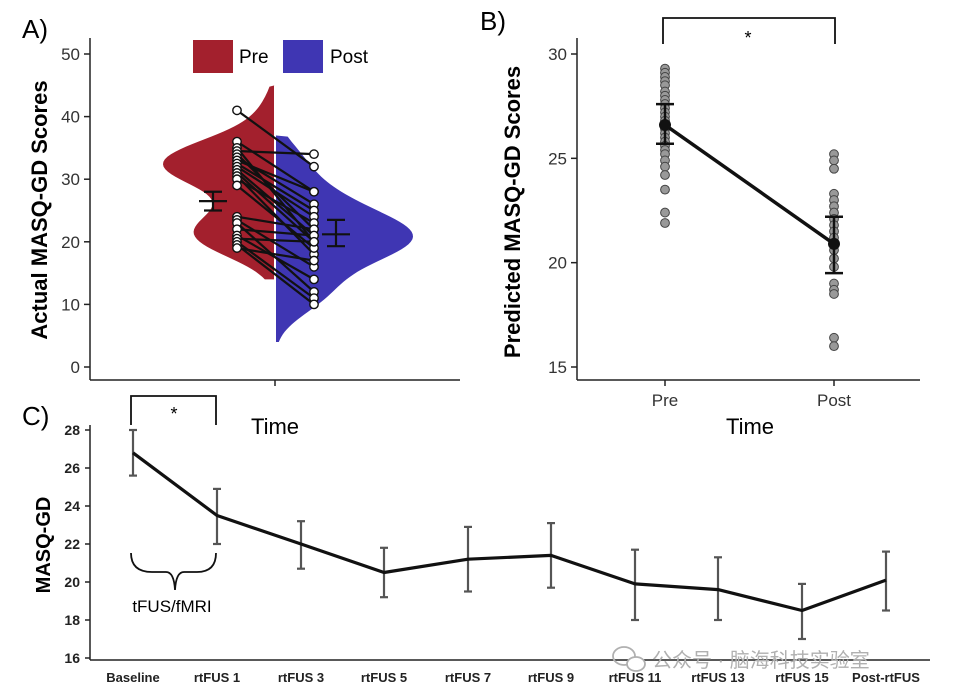 This screenshot has width=977, height=697. I want to click on panel-a-y-tick-label: 40, so click(70, 117).